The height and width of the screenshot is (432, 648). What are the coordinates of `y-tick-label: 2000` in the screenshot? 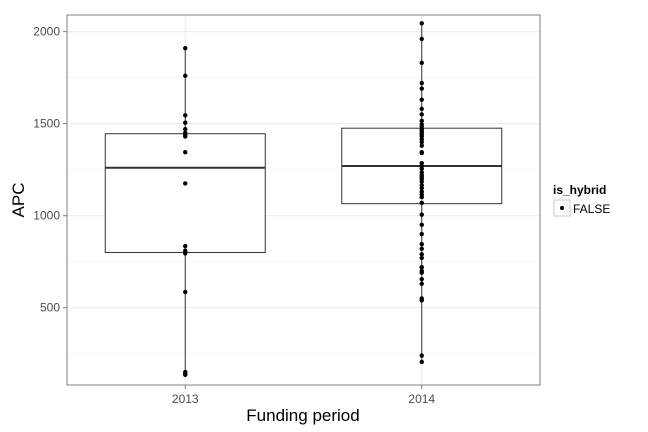 It's located at (46, 32).